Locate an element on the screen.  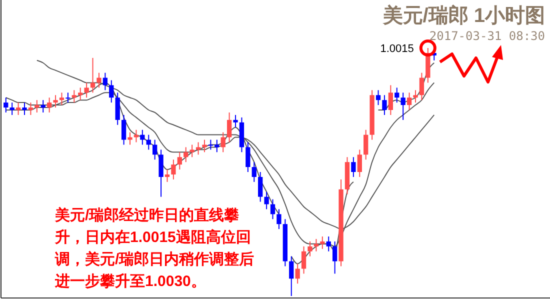
text: 2017-03-31 08:30 is located at coordinates (487, 36).